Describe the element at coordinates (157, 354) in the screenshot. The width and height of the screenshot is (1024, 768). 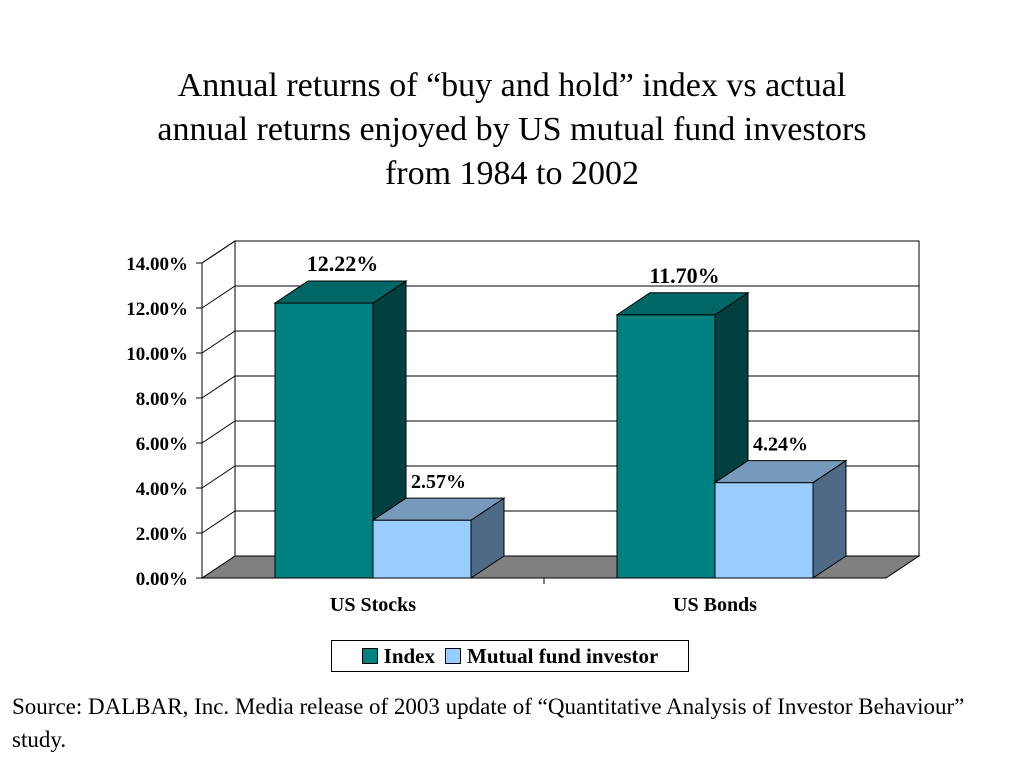
I see `y-tick-label: 10.00%` at that location.